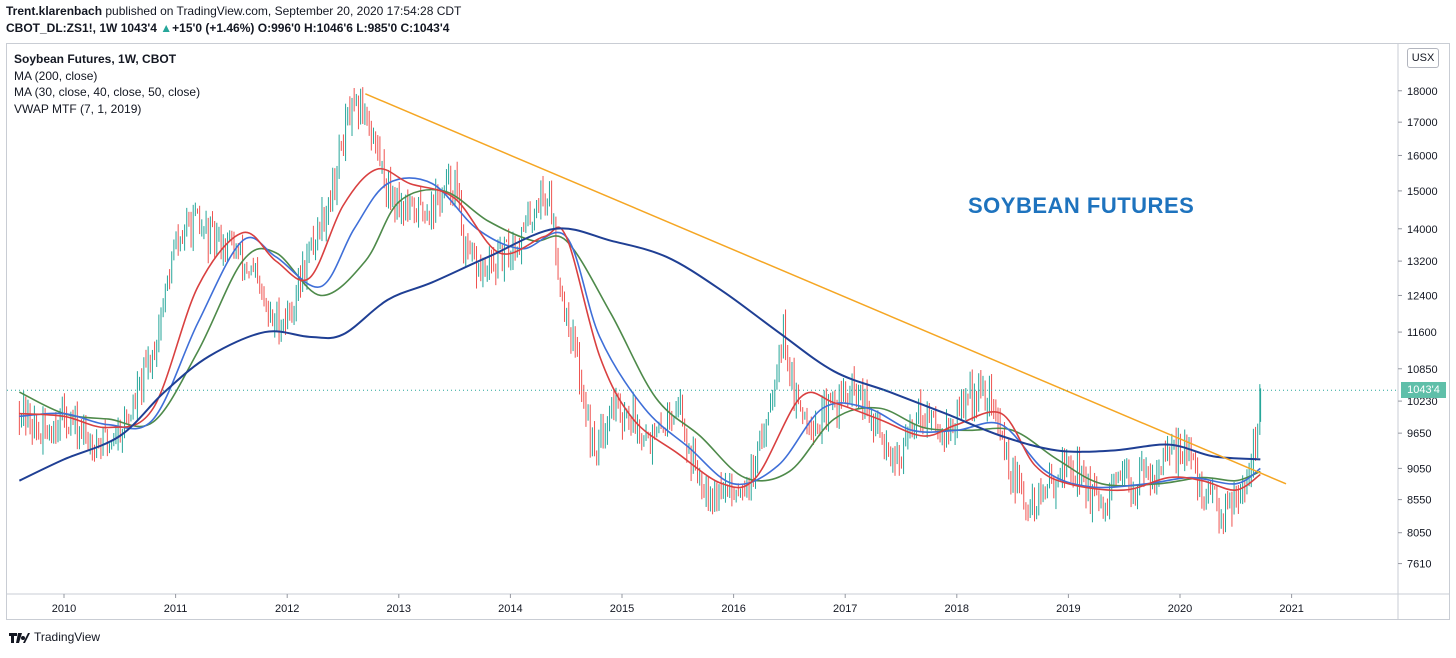 The width and height of the screenshot is (1456, 658). I want to click on open-label: O:, so click(264, 28).